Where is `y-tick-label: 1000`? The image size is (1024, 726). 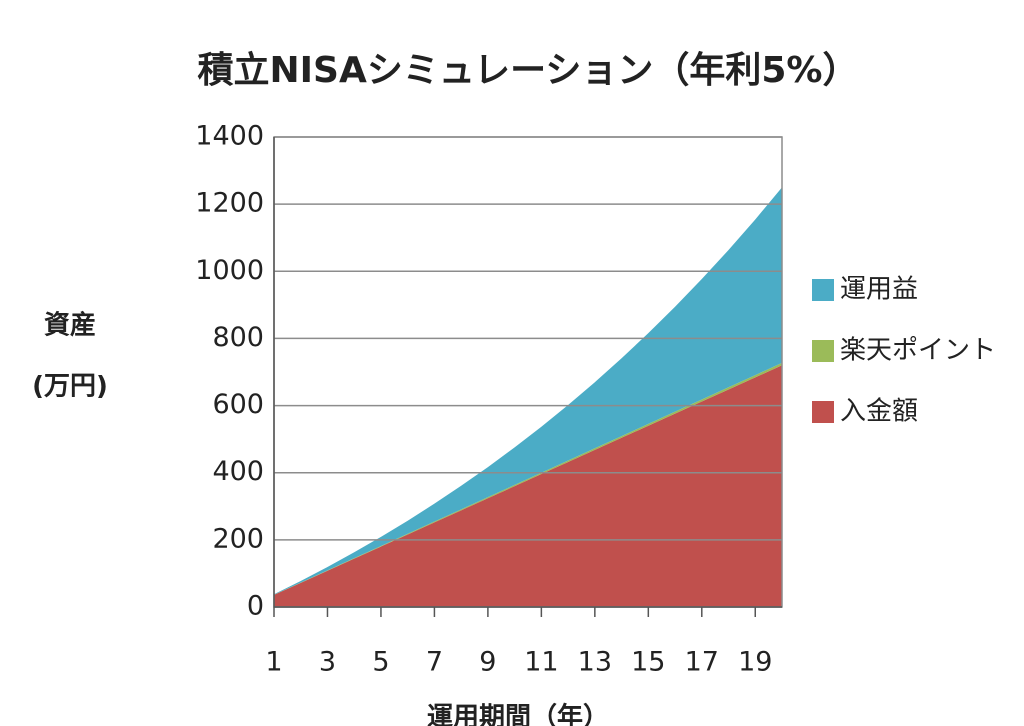 y-tick-label: 1000 is located at coordinates (229, 270).